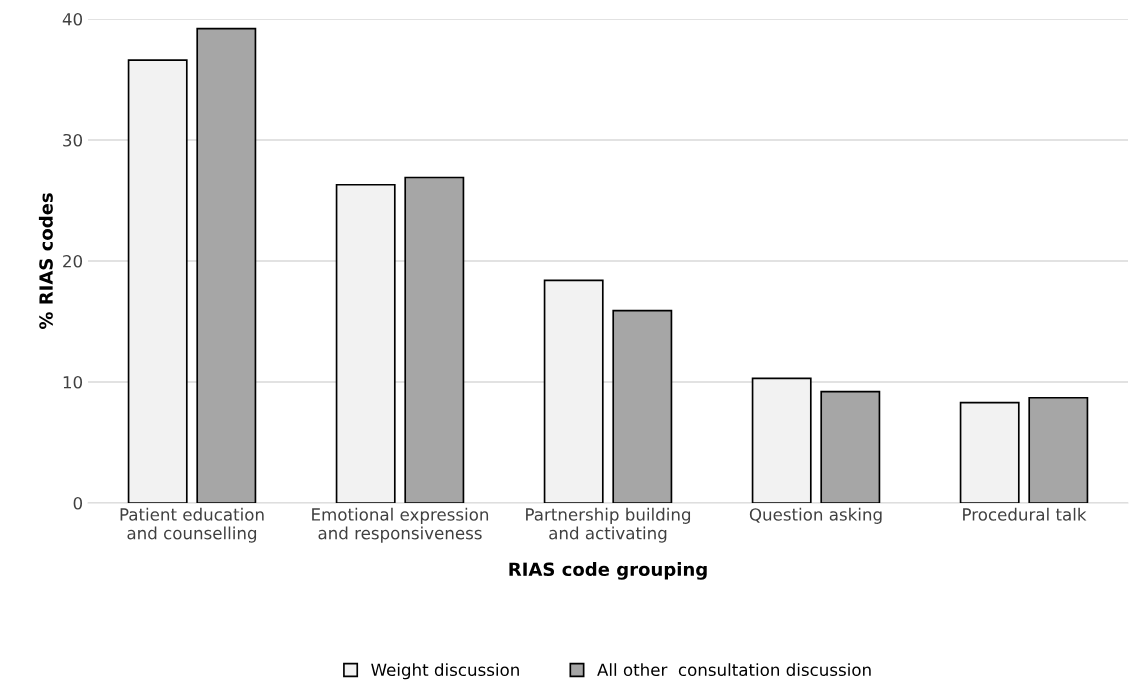 The image size is (1138, 688). What do you see at coordinates (400, 525) in the screenshot?
I see `x-tick-label: Emotional expression and responsiveness` at bounding box center [400, 525].